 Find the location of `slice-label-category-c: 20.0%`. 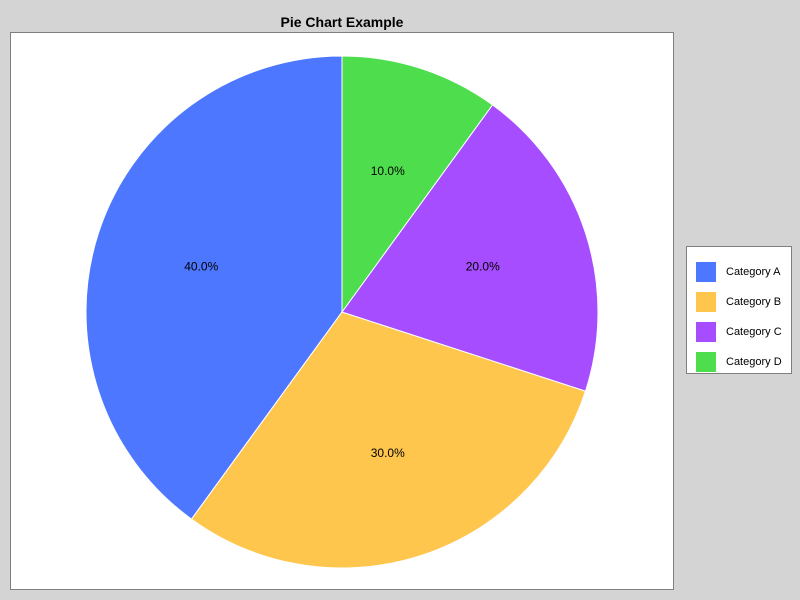

slice-label-category-c: 20.0% is located at coordinates (483, 266).